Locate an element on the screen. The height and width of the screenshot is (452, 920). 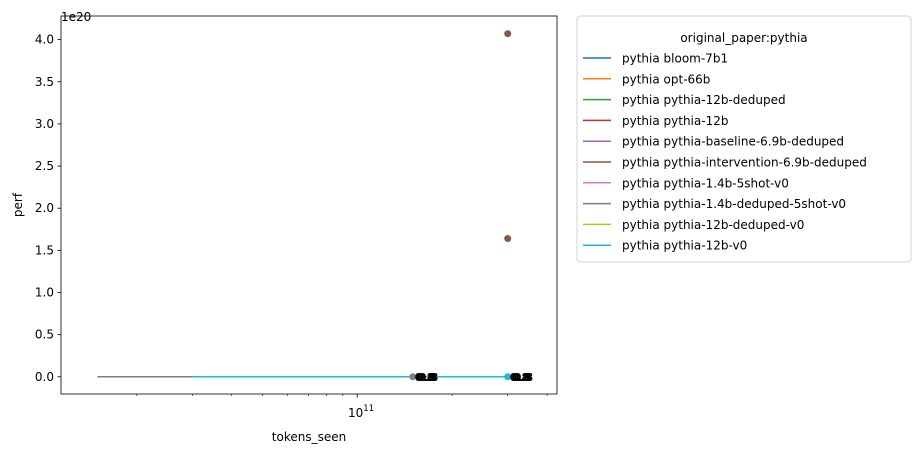
legend-entry-label: pythia opt-66b is located at coordinates (666, 79).